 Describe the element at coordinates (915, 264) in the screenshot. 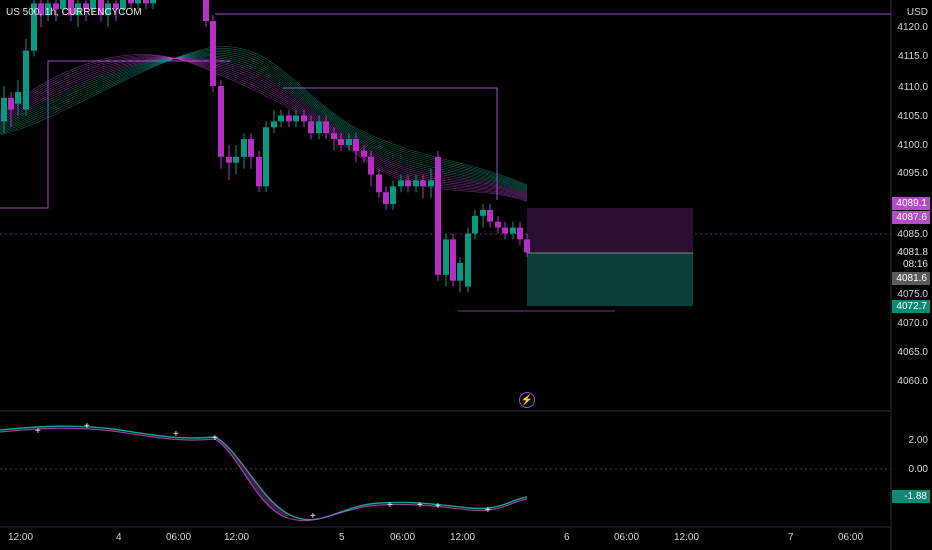

I see `bar-countdown: 08:16` at that location.